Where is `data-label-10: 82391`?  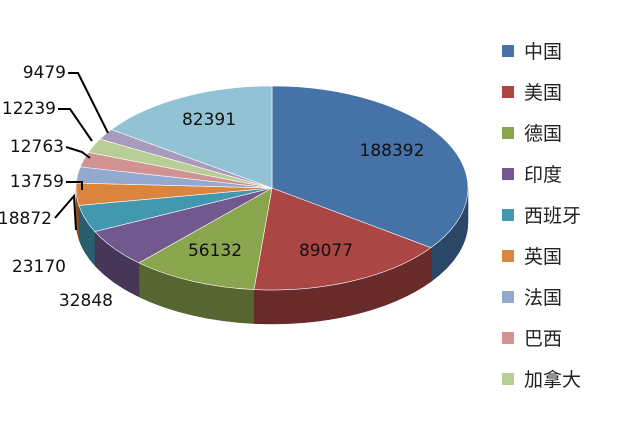
data-label-10: 82391 is located at coordinates (209, 120).